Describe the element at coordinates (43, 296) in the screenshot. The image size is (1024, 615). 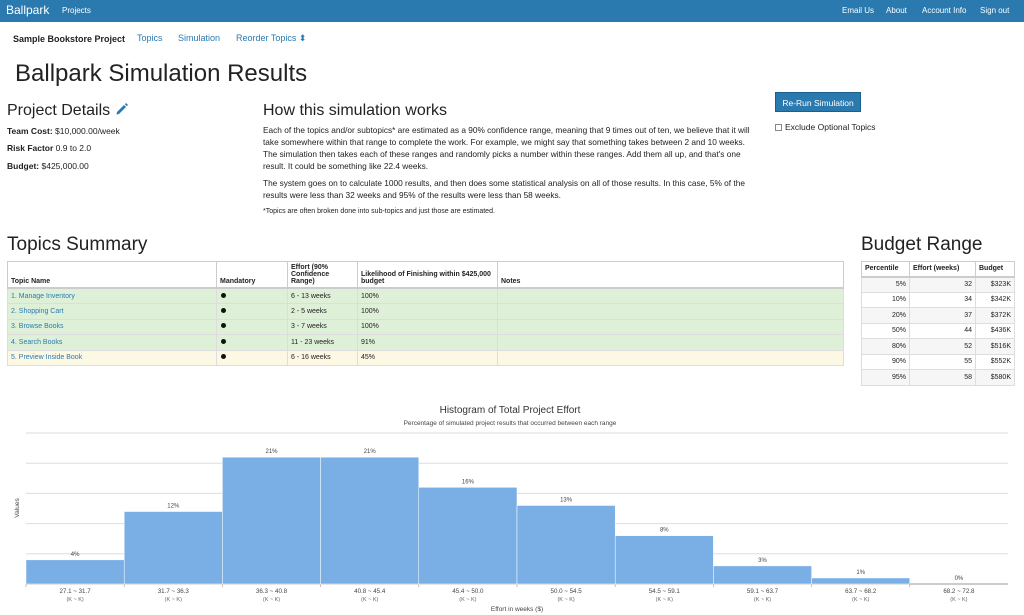
I see `topic-link: 1. Manage Inventory` at that location.